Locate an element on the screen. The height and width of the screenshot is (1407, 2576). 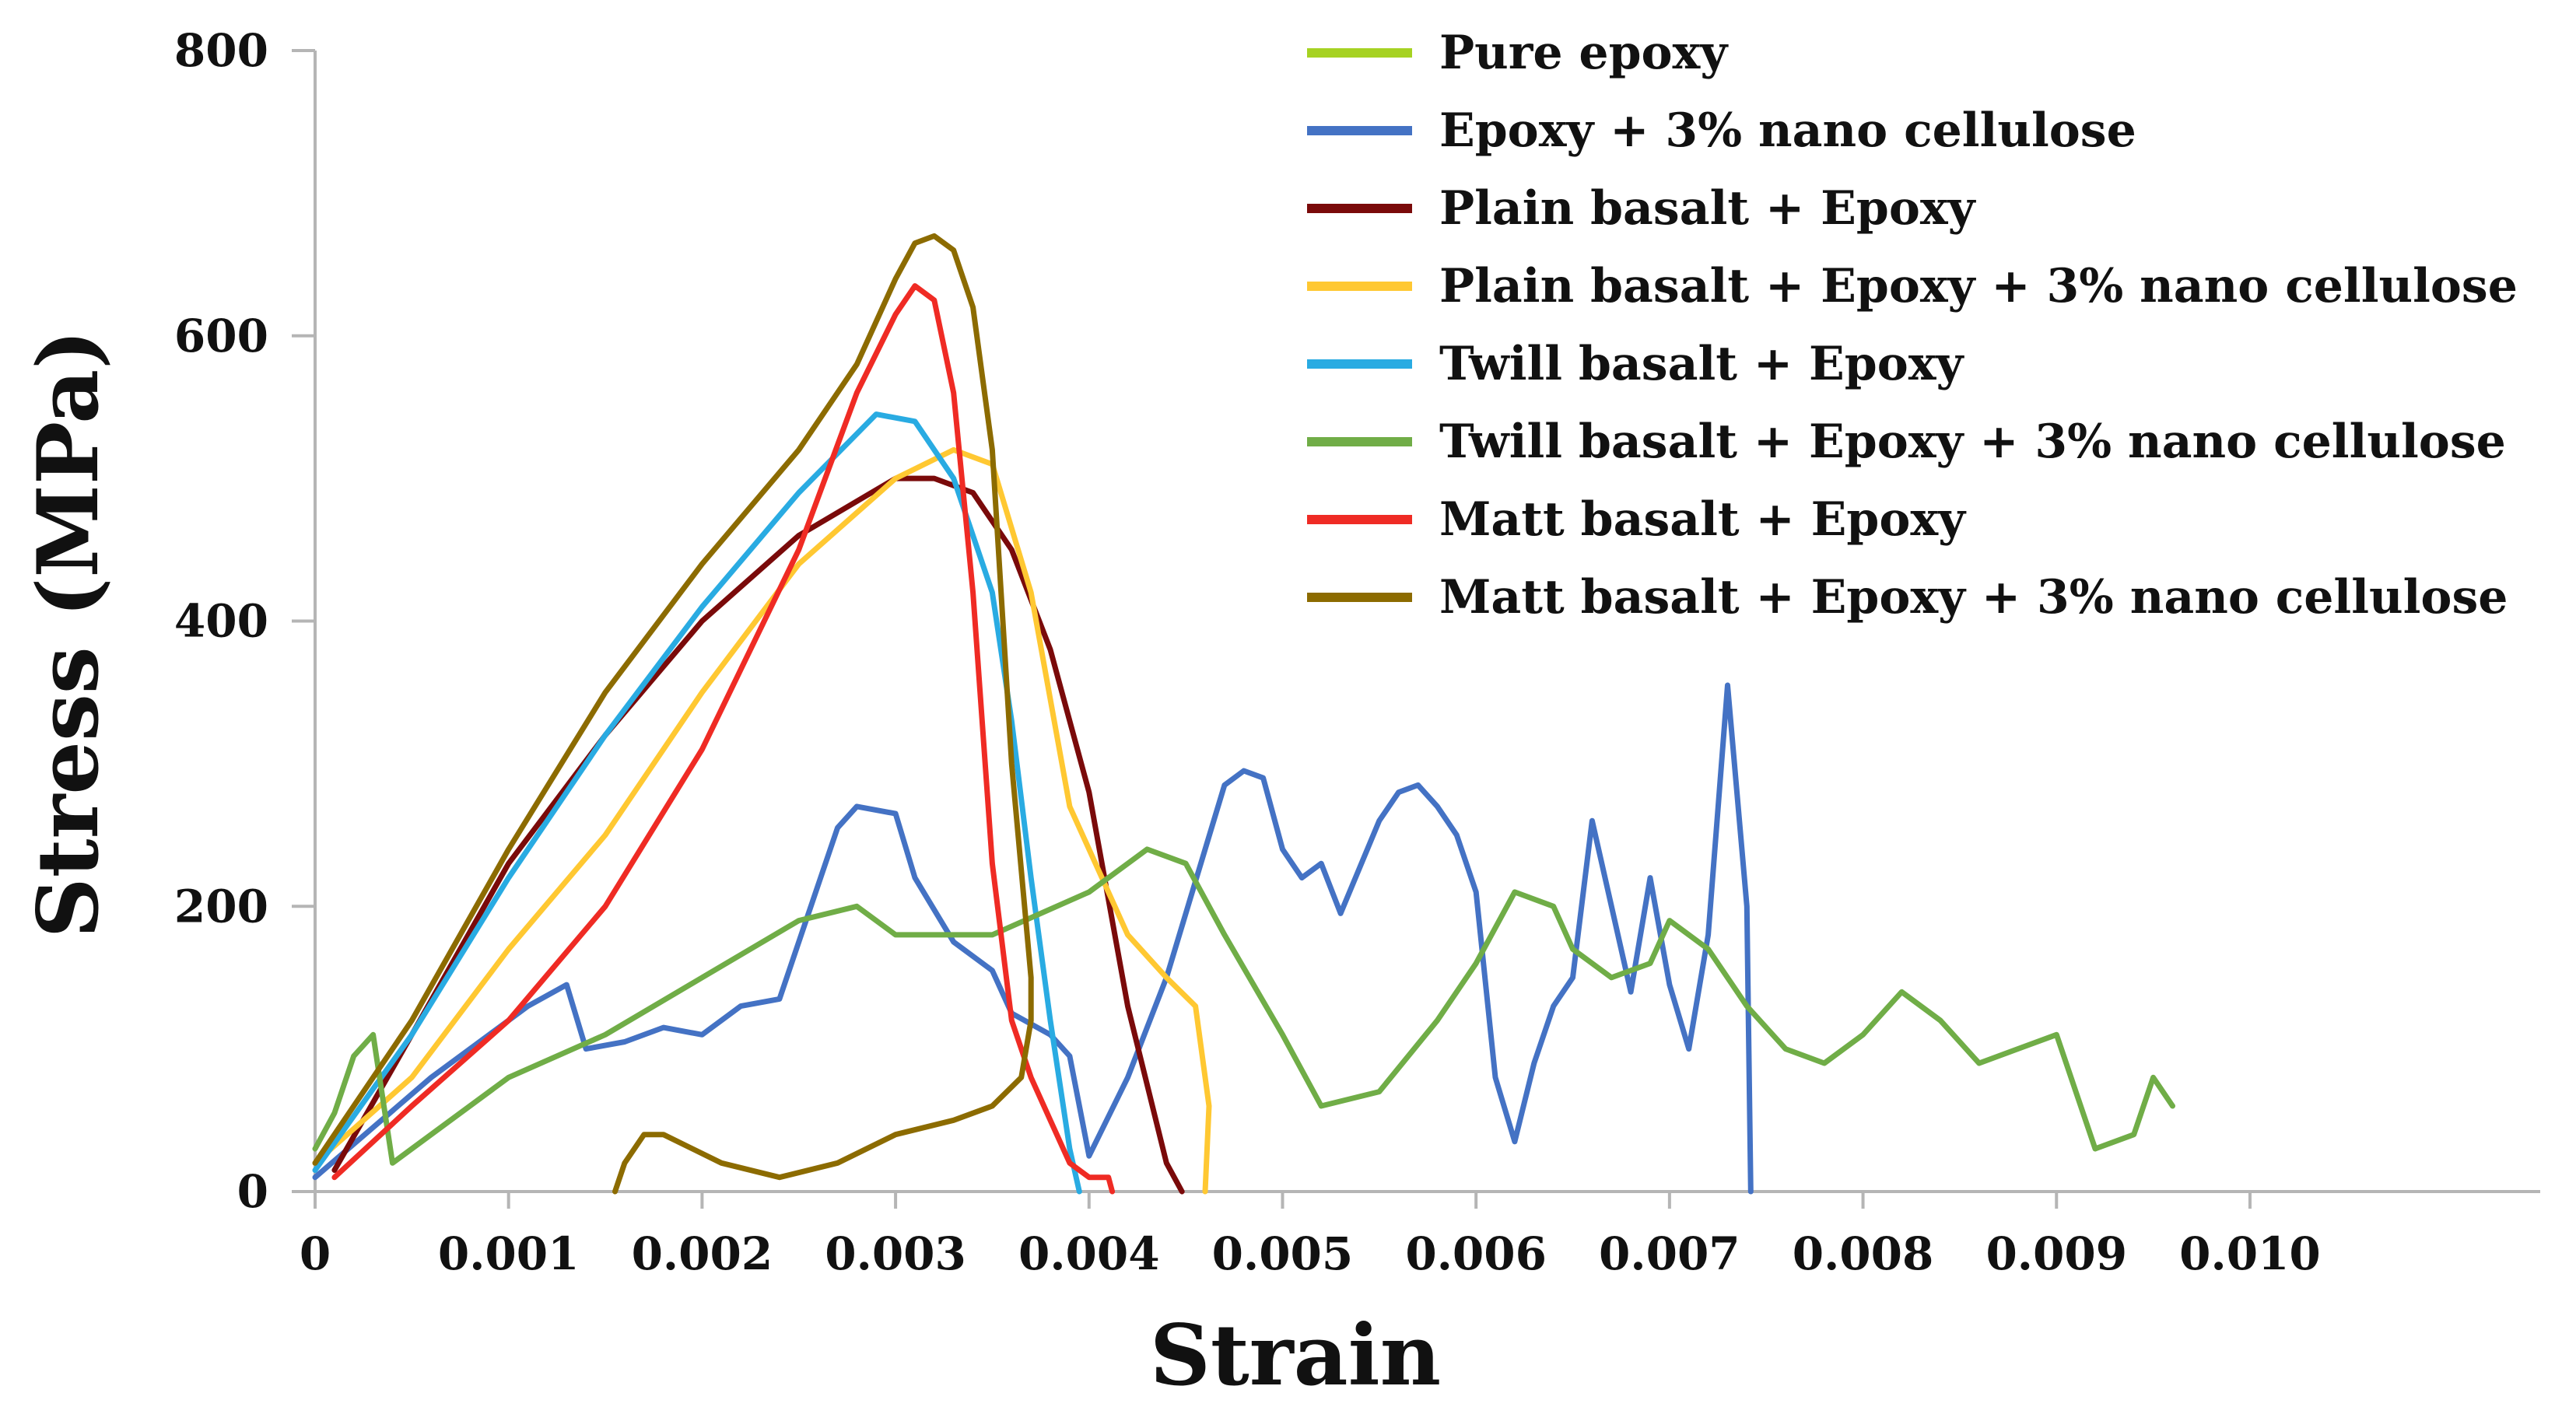
x-tick-label: 0.007 is located at coordinates (1669, 1254).